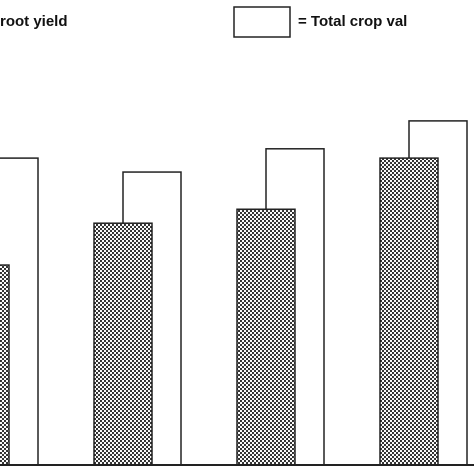  Describe the element at coordinates (34, 21) in the screenshot. I see `legend-label: root yield` at that location.